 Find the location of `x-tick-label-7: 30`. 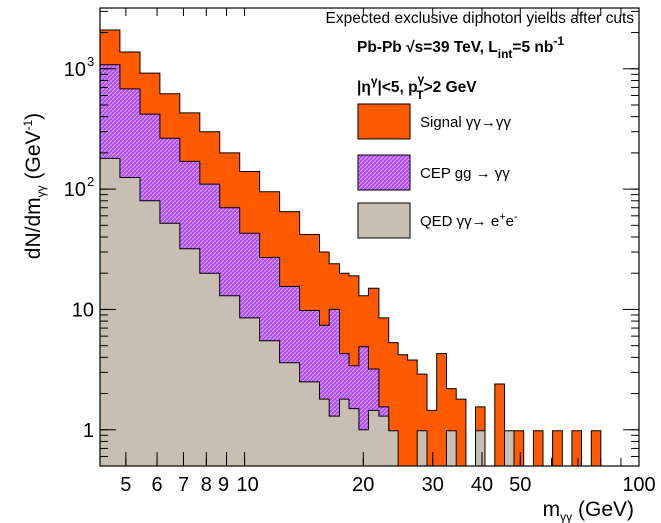

x-tick-label-7: 30 is located at coordinates (433, 485).